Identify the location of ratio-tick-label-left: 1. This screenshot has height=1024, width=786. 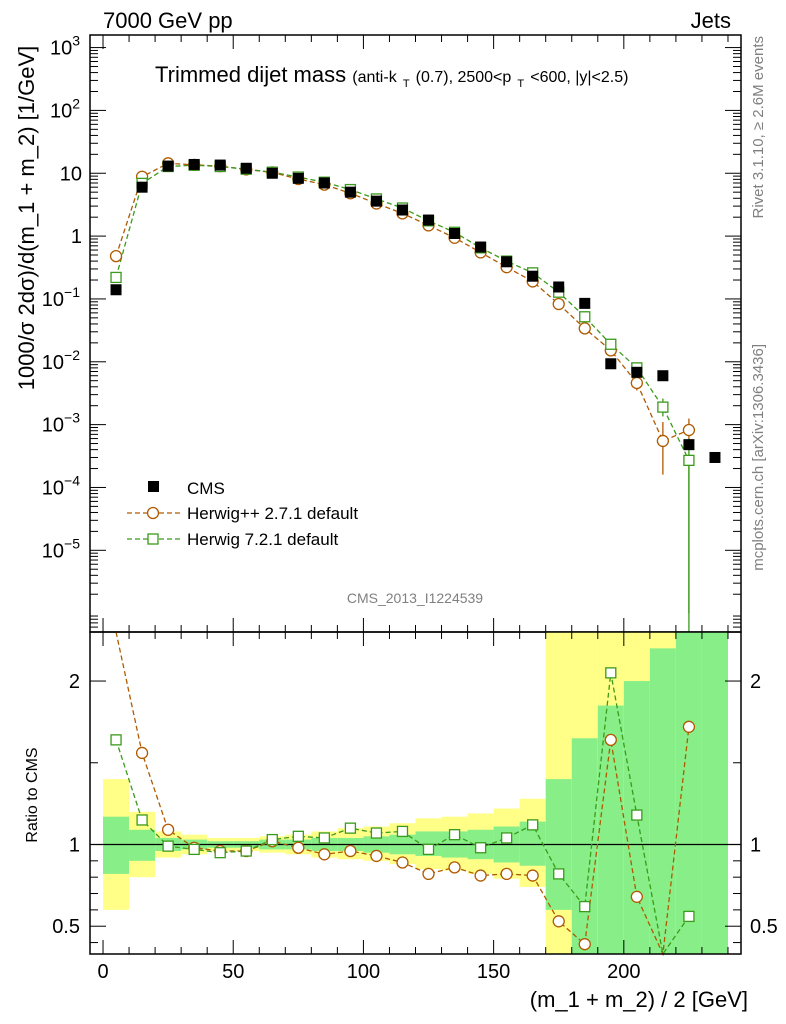
(74, 845).